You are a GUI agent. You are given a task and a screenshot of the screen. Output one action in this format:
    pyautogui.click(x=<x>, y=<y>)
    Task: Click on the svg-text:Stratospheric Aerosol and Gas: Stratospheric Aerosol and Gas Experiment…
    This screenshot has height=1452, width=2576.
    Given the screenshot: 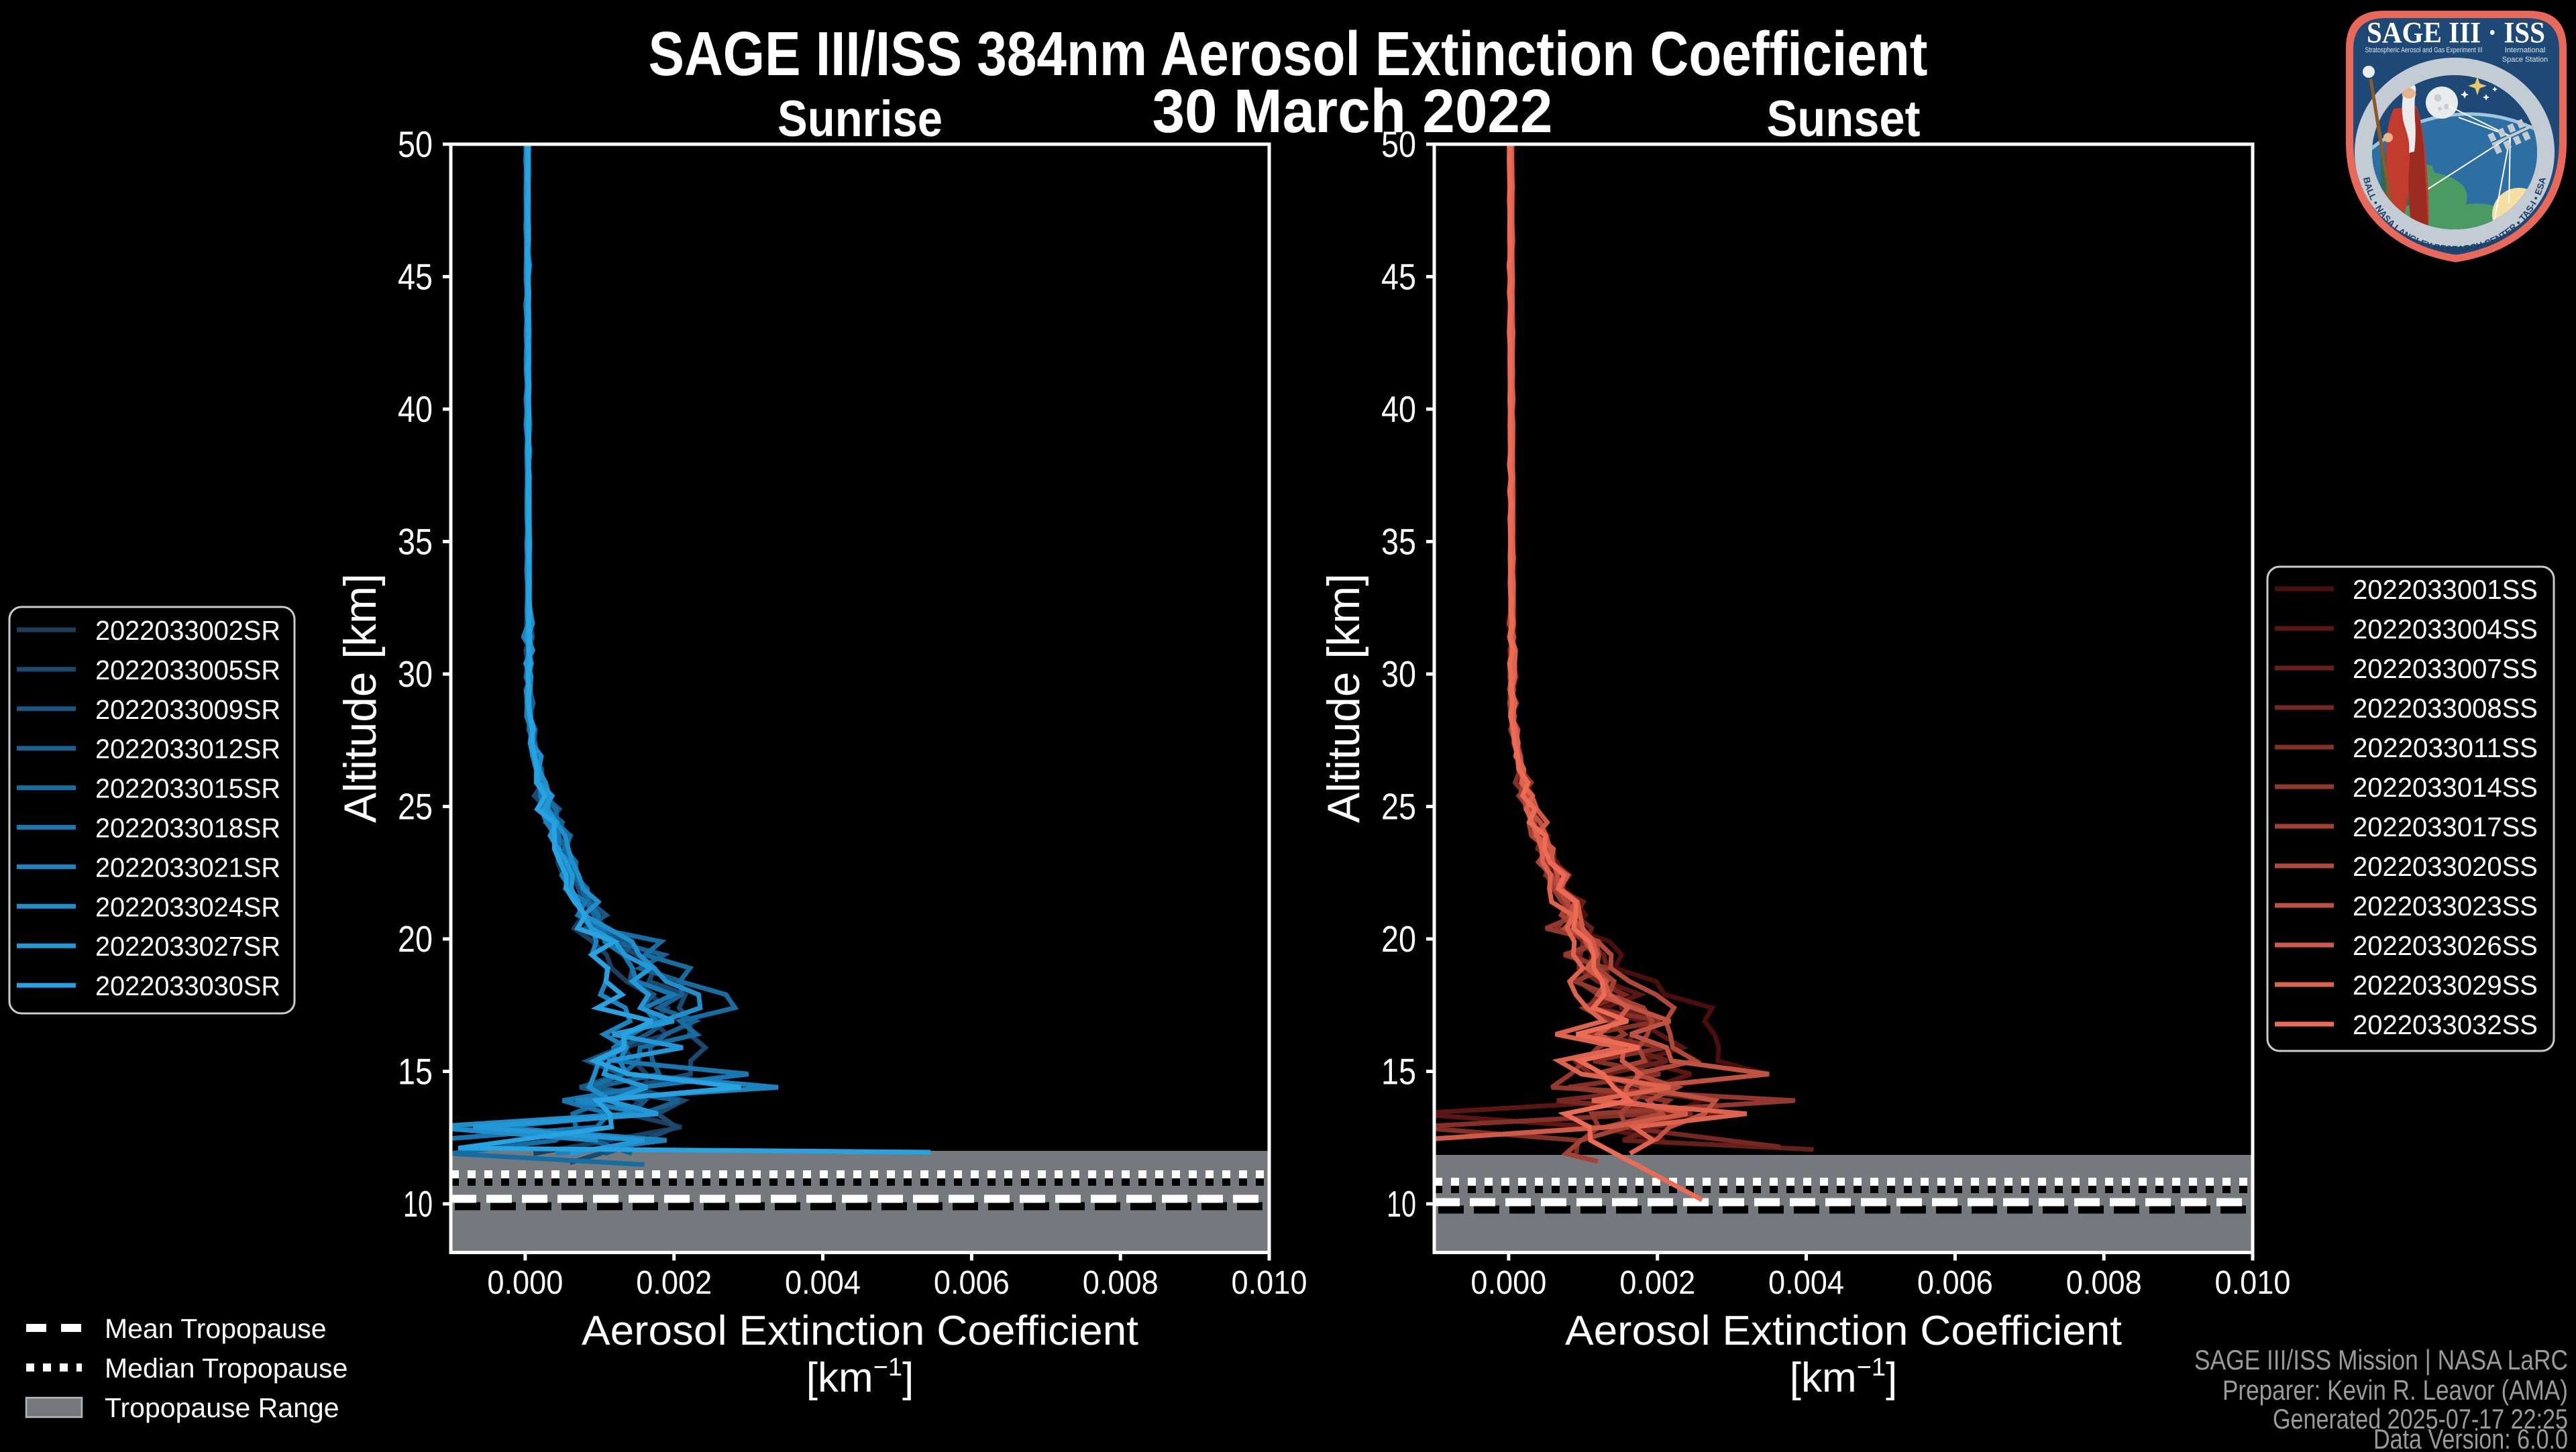 What is the action you would take?
    pyautogui.click(x=2424, y=50)
    